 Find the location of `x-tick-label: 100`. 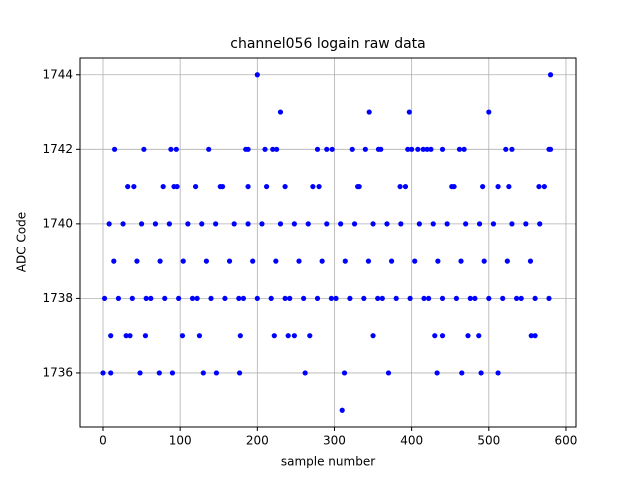

x-tick-label: 100 is located at coordinates (180, 441).